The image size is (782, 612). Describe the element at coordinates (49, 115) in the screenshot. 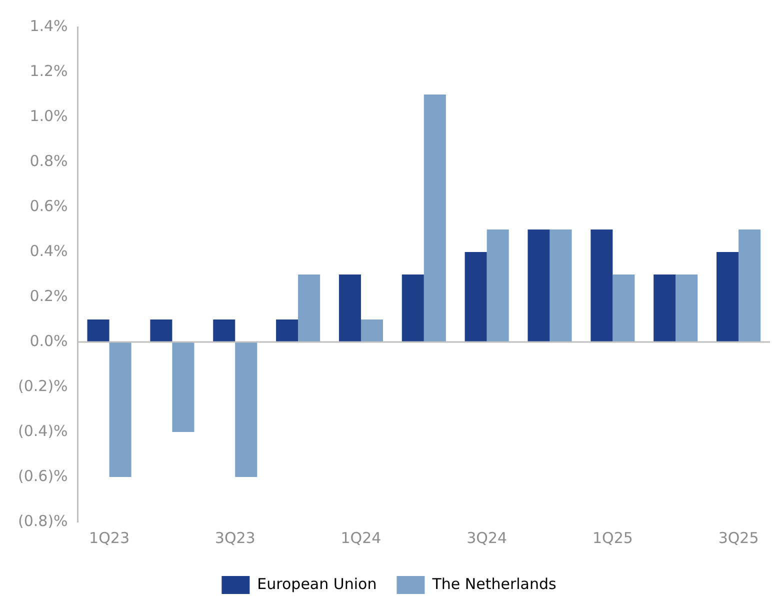

I see `y-tick-label: 1.0%` at that location.